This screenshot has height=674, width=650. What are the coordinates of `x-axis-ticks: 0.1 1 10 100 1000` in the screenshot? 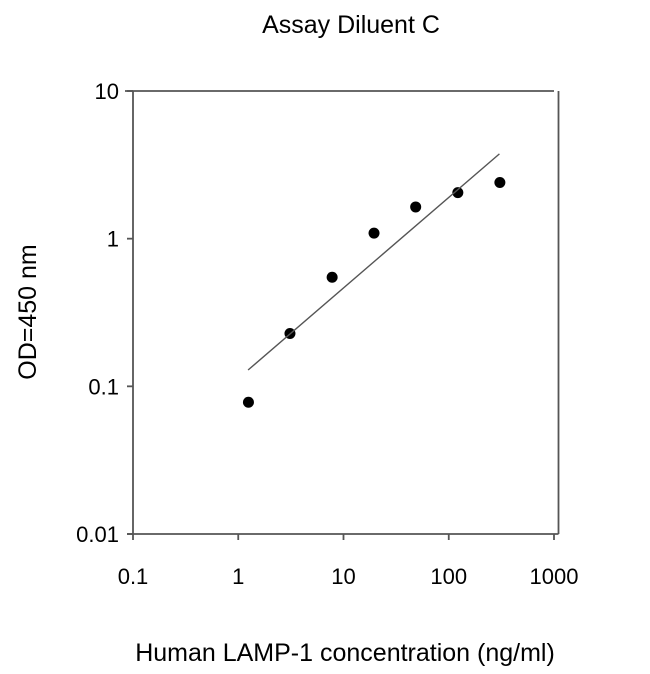 It's located at (348, 561).